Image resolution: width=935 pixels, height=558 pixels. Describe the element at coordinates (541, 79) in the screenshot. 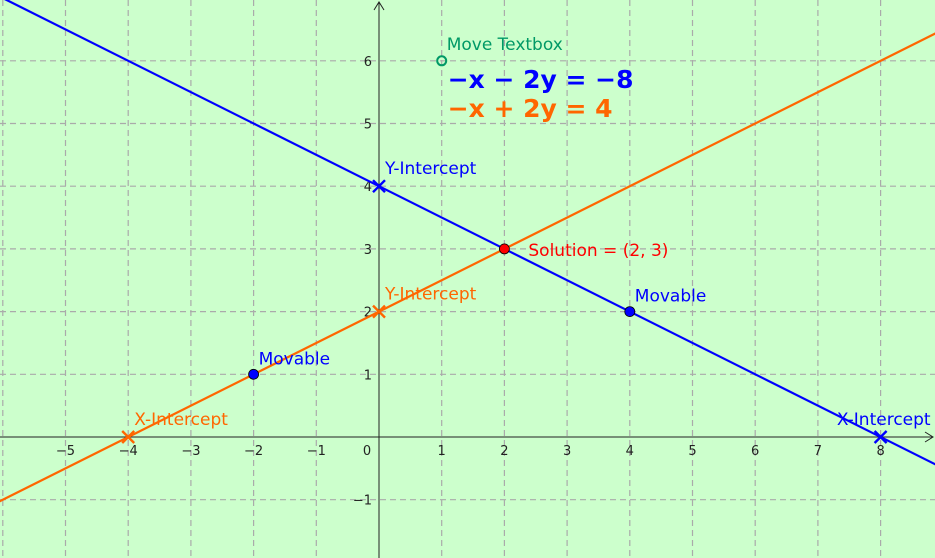

I see `equation-blue: −x − 2y = −8` at that location.